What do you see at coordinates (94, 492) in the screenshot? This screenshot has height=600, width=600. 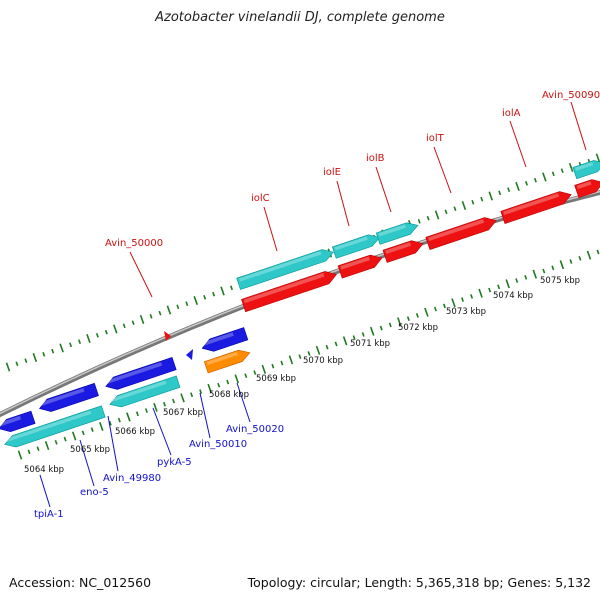 I see `gene-label-eno-5: eno-5` at bounding box center [94, 492].